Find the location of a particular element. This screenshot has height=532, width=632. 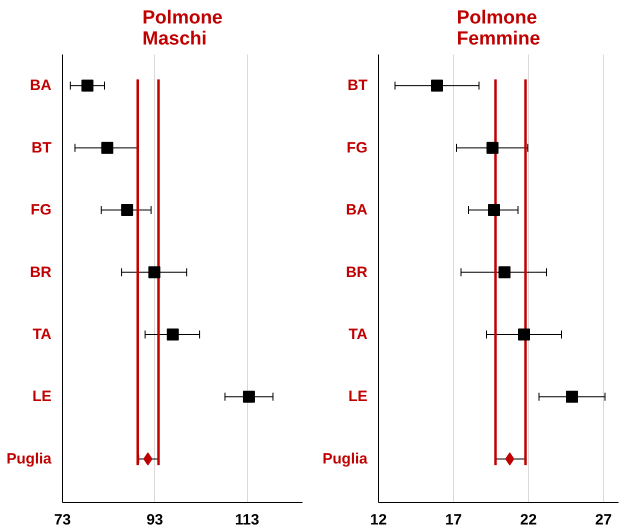

x-tick-label: 12 is located at coordinates (378, 520).